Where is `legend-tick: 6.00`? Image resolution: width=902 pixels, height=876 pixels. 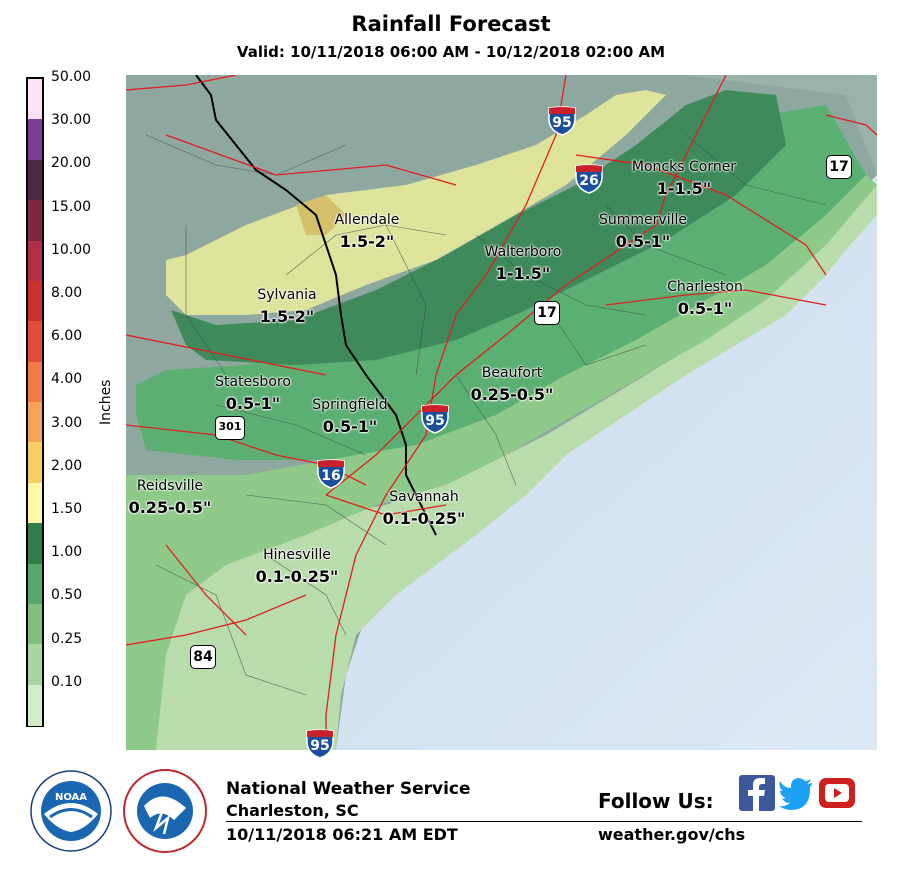 legend-tick: 6.00 is located at coordinates (67, 336).